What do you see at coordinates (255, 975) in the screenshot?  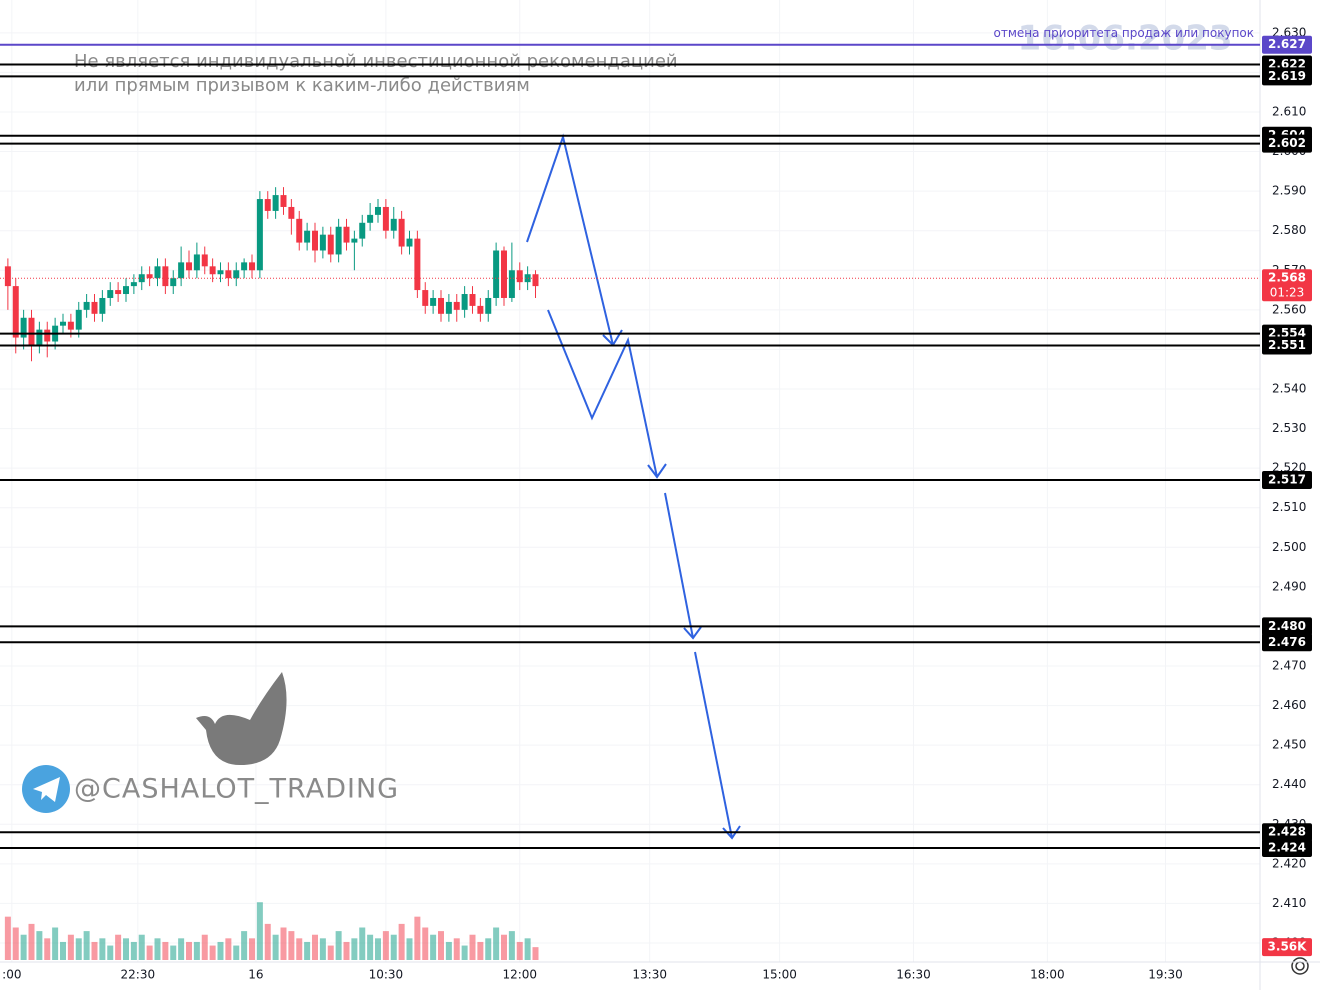 I see `x-tick-label: 16` at bounding box center [255, 975].